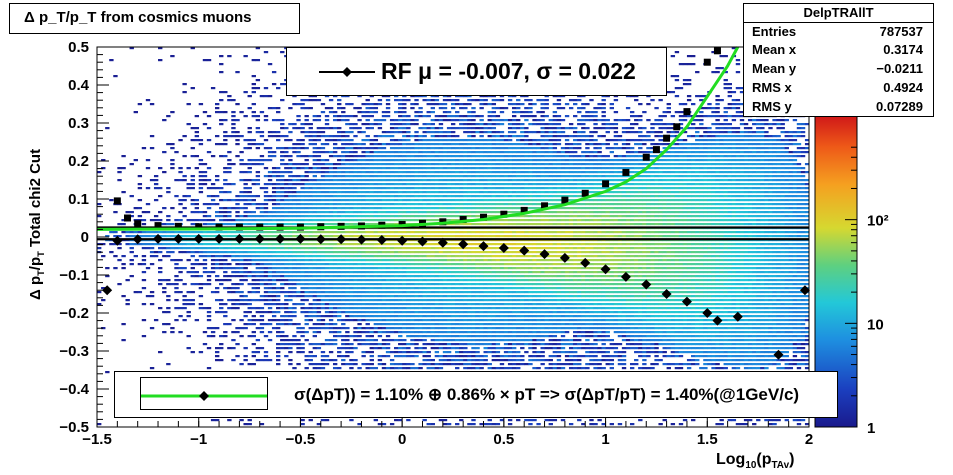 The image size is (953, 475). What do you see at coordinates (838, 13) in the screenshot?
I see `stats-name: DelpTRAllT` at bounding box center [838, 13].